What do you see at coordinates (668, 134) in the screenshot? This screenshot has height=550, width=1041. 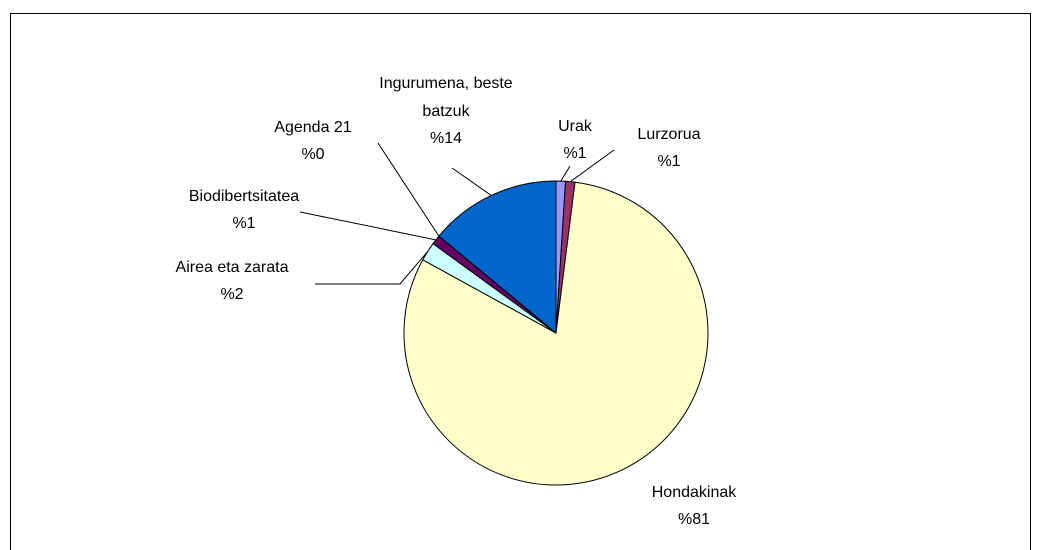 I see `slice-label: Lurzorua` at bounding box center [668, 134].